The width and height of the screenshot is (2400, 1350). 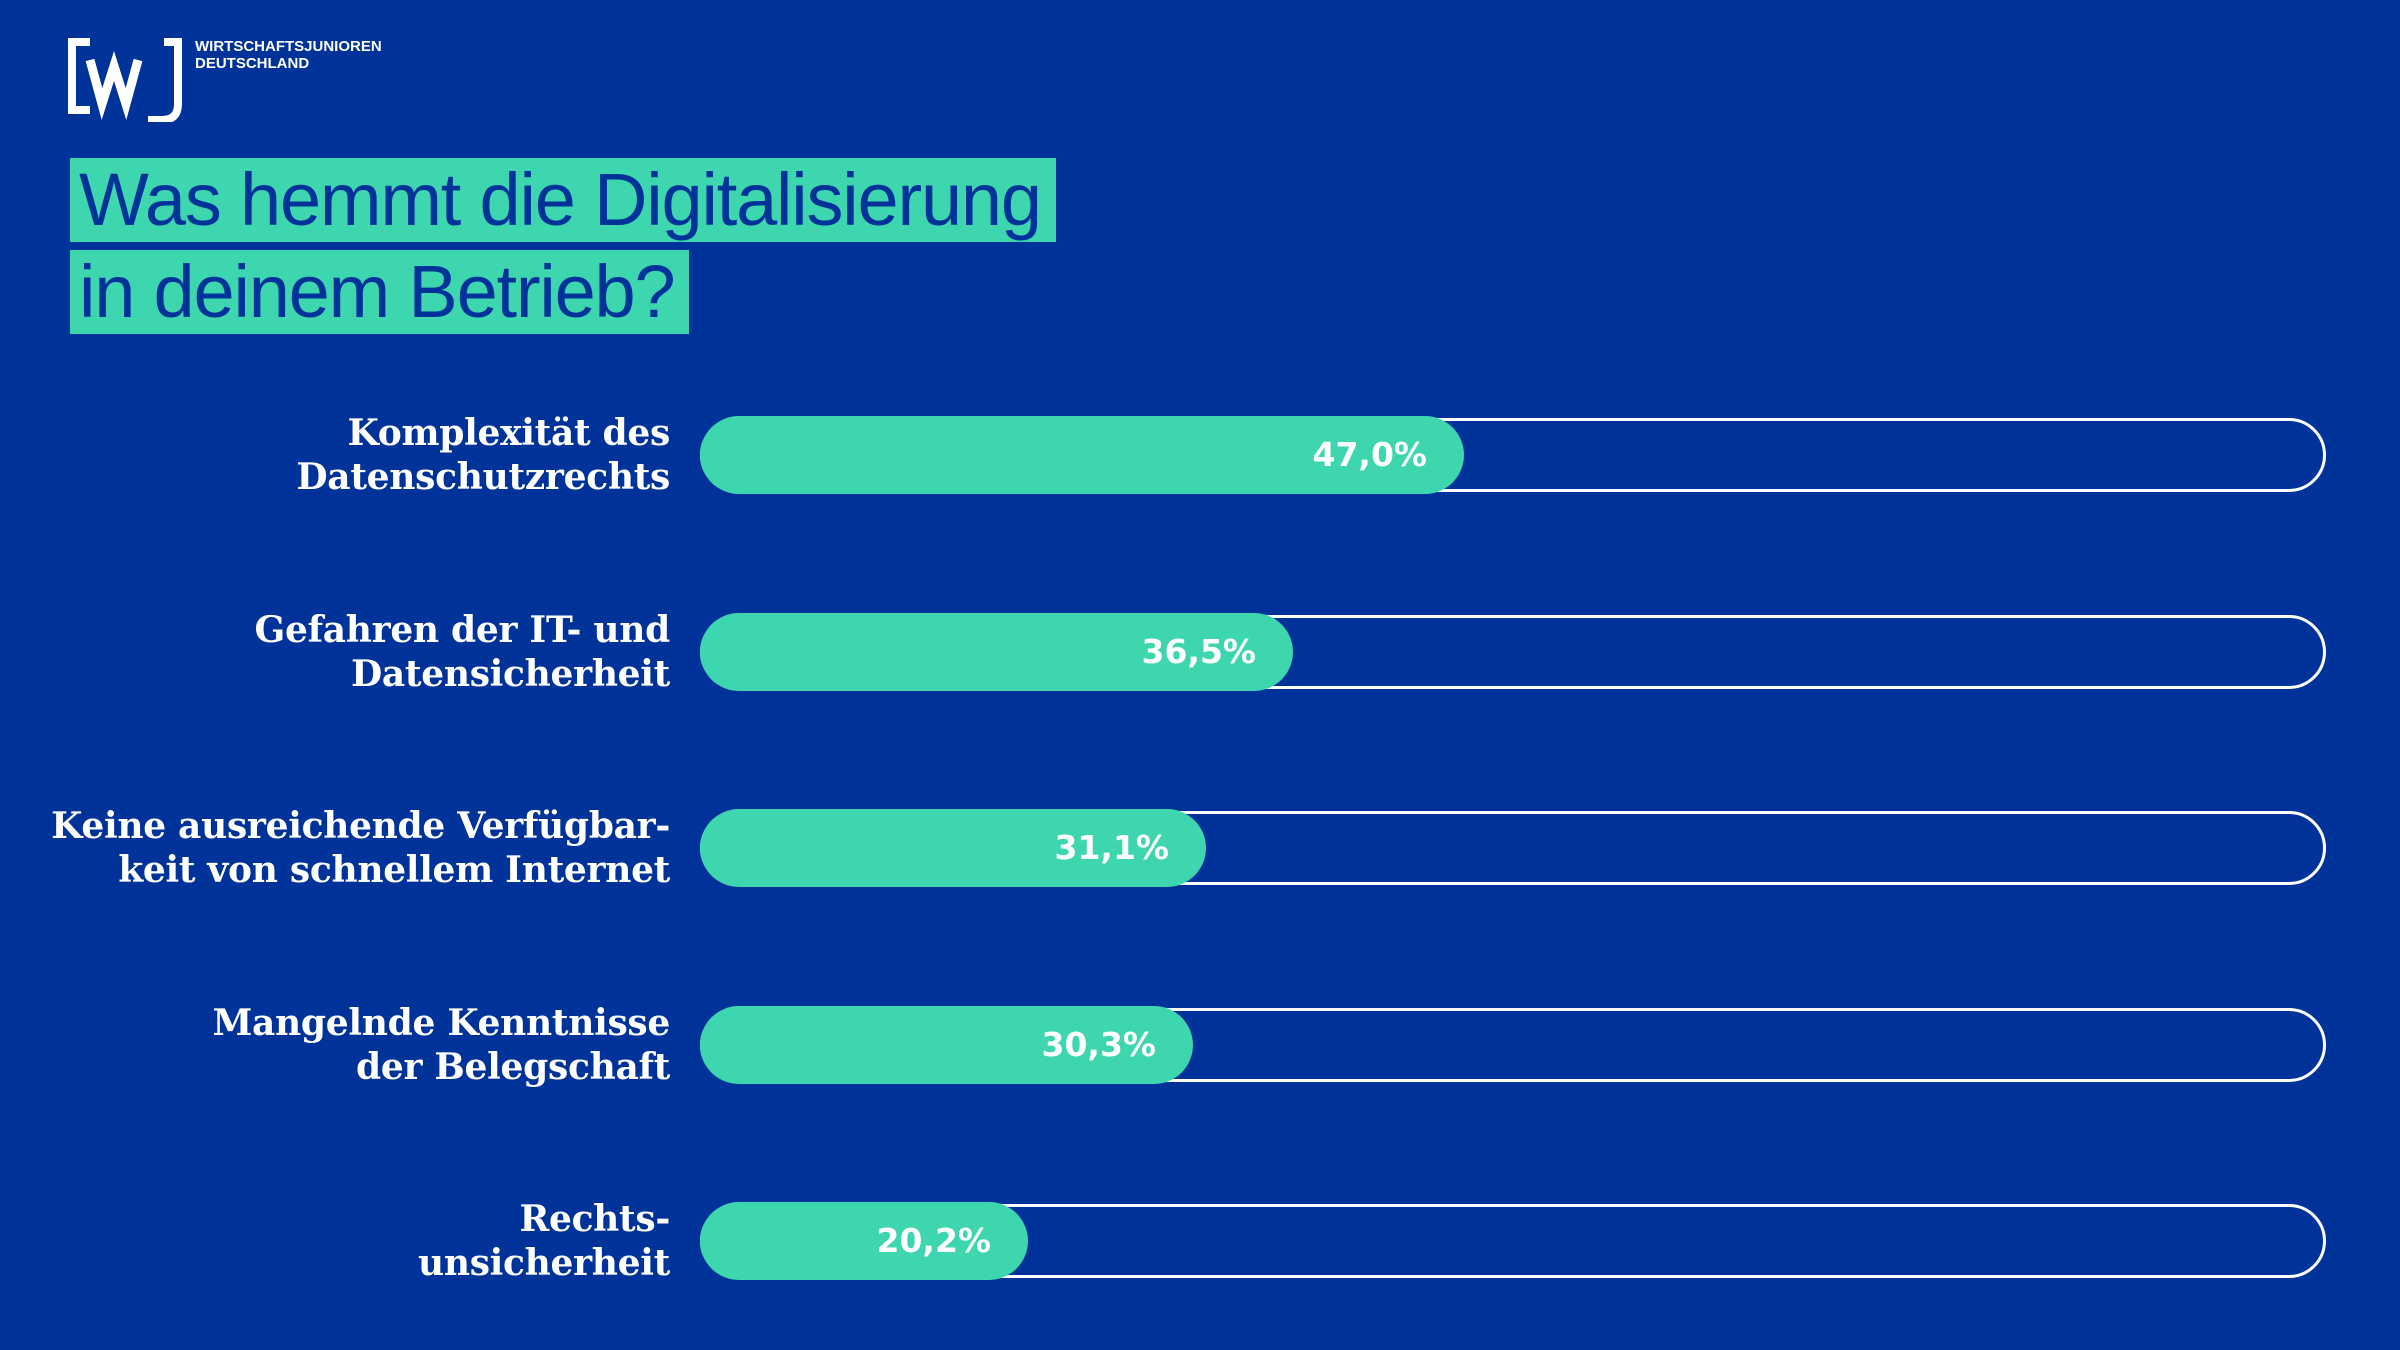 I want to click on bar-value-label: 47,0%, so click(x=1370, y=454).